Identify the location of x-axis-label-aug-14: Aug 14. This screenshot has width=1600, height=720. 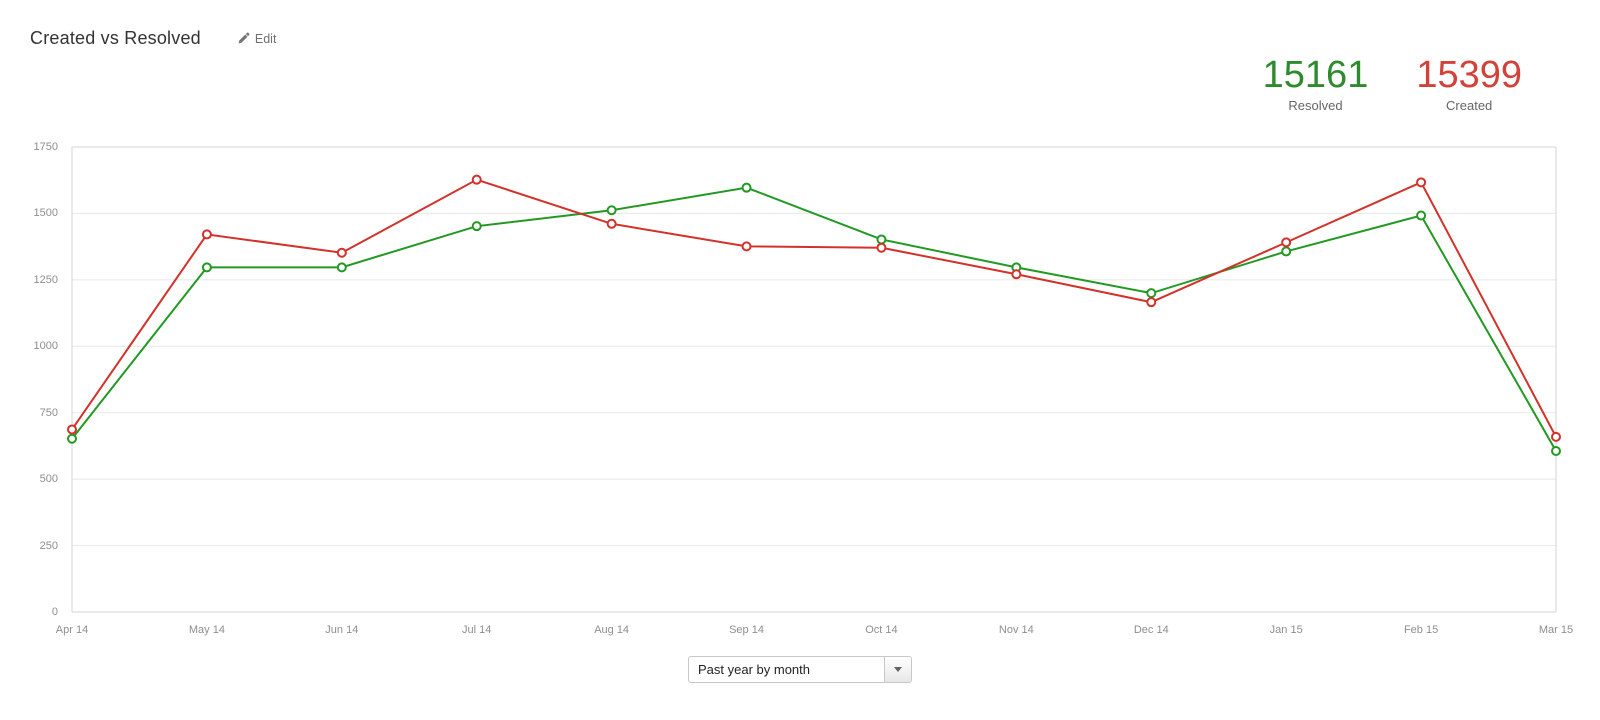
(612, 630).